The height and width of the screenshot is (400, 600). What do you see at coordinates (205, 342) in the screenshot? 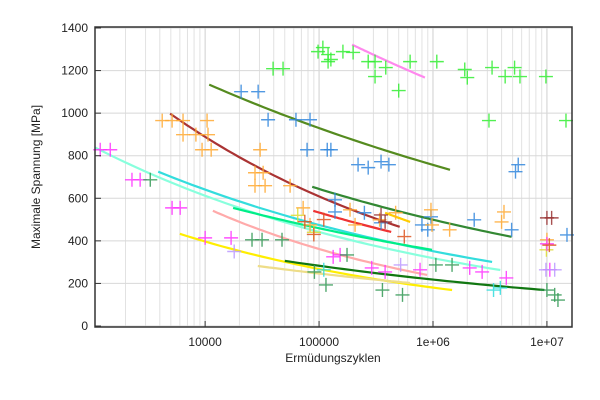
I see `x-tick-label: 10000` at bounding box center [205, 342].